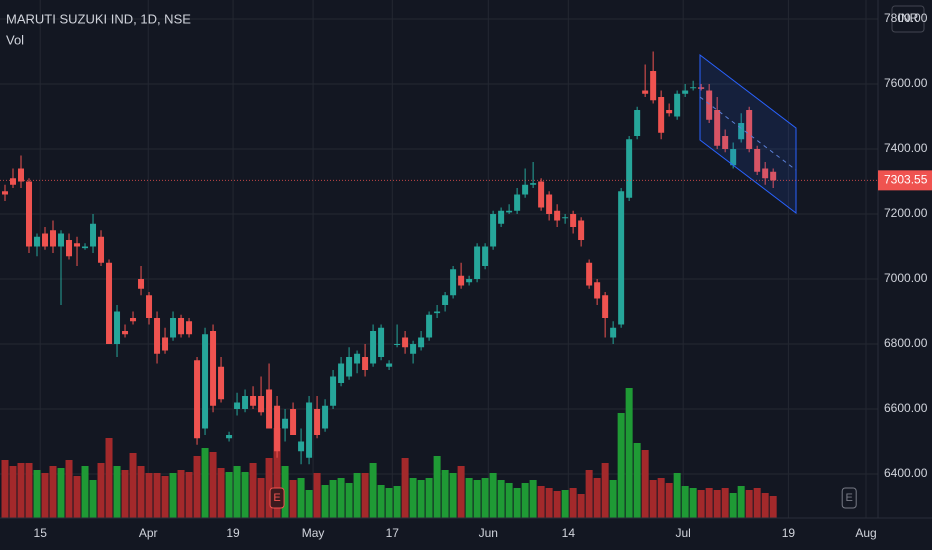  Describe the element at coordinates (488, 533) in the screenshot. I see `x-tick-label: Jun` at that location.